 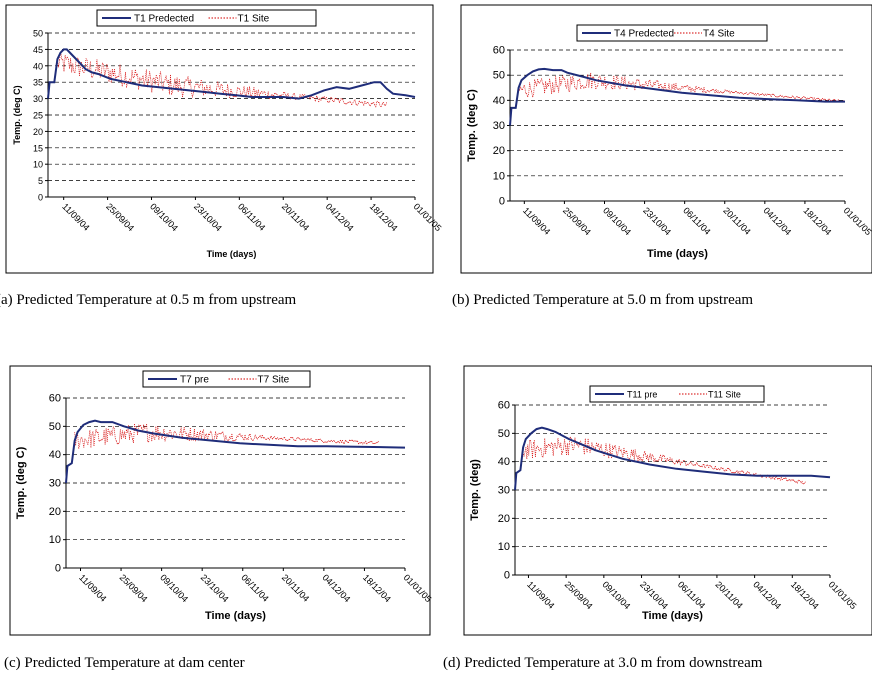 I want to click on y-axis-title: Temp. (deg), so click(x=475, y=490).